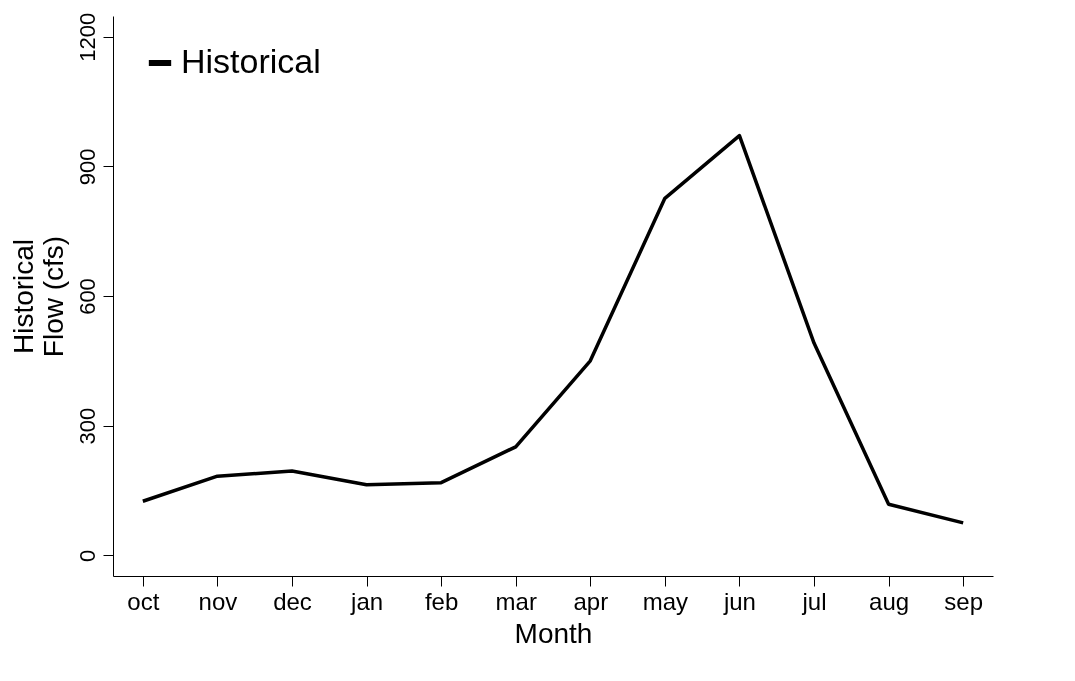 This screenshot has height=681, width=1075. Describe the element at coordinates (553, 633) in the screenshot. I see `x-axis-title: Month` at that location.